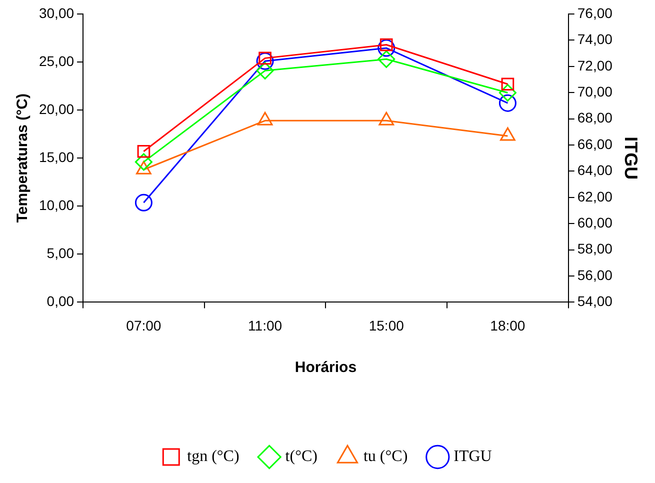  What do you see at coordinates (595, 170) in the screenshot?
I see `y2-tick-label: 64,00` at bounding box center [595, 170].